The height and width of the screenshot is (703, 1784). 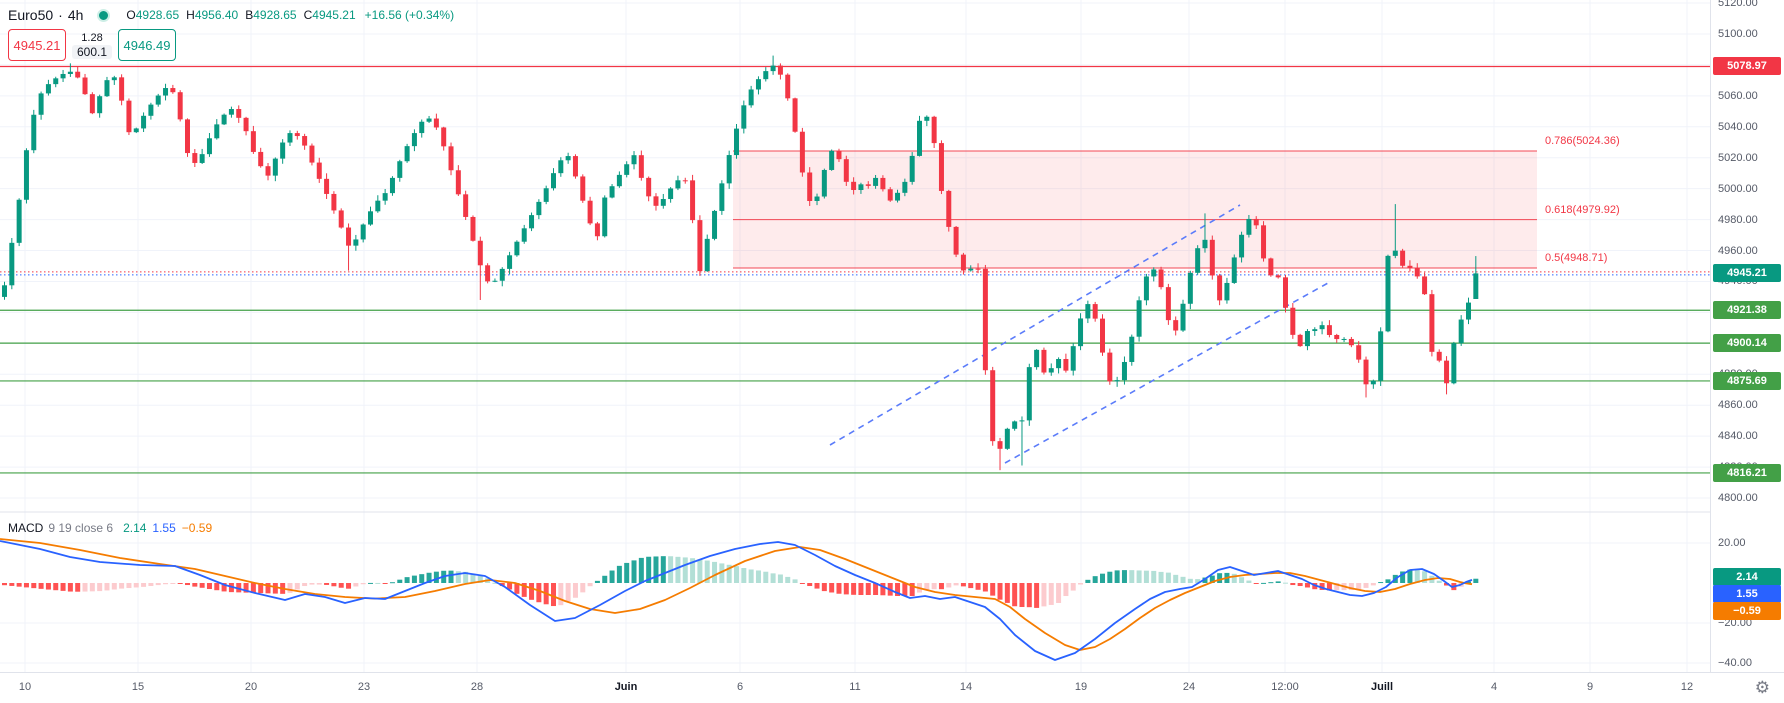 I want to click on sell-bid-button: 4945.21, so click(x=37, y=45).